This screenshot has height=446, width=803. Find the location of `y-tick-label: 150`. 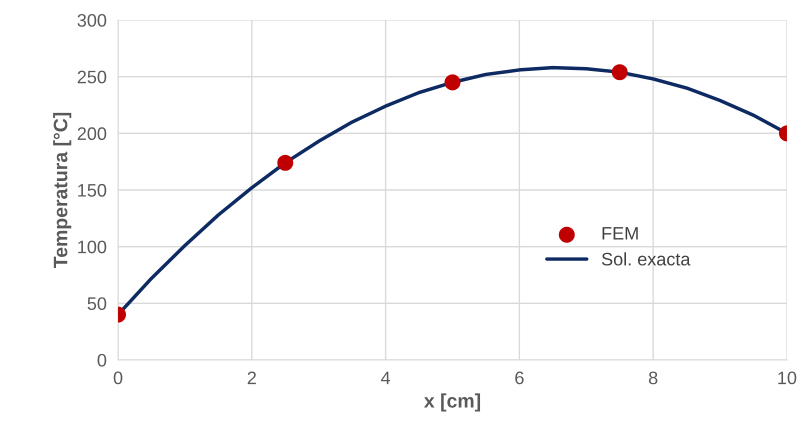

y-tick-label: 150 is located at coordinates (92, 190).